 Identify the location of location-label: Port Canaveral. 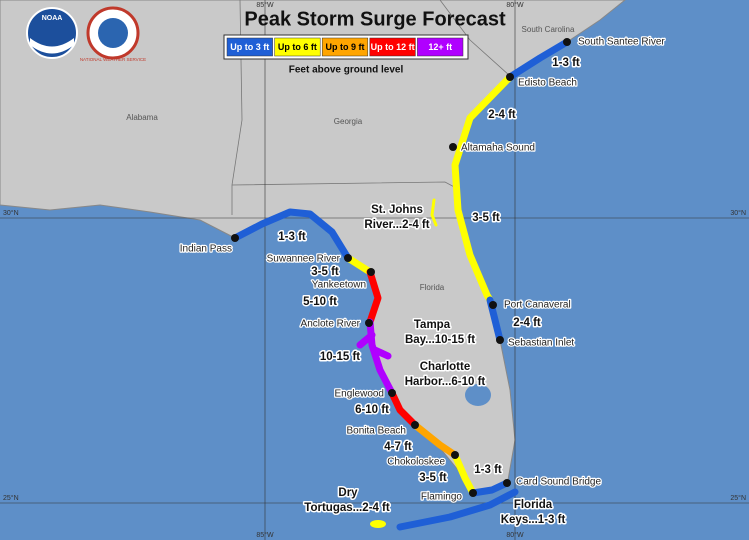
(537, 305).